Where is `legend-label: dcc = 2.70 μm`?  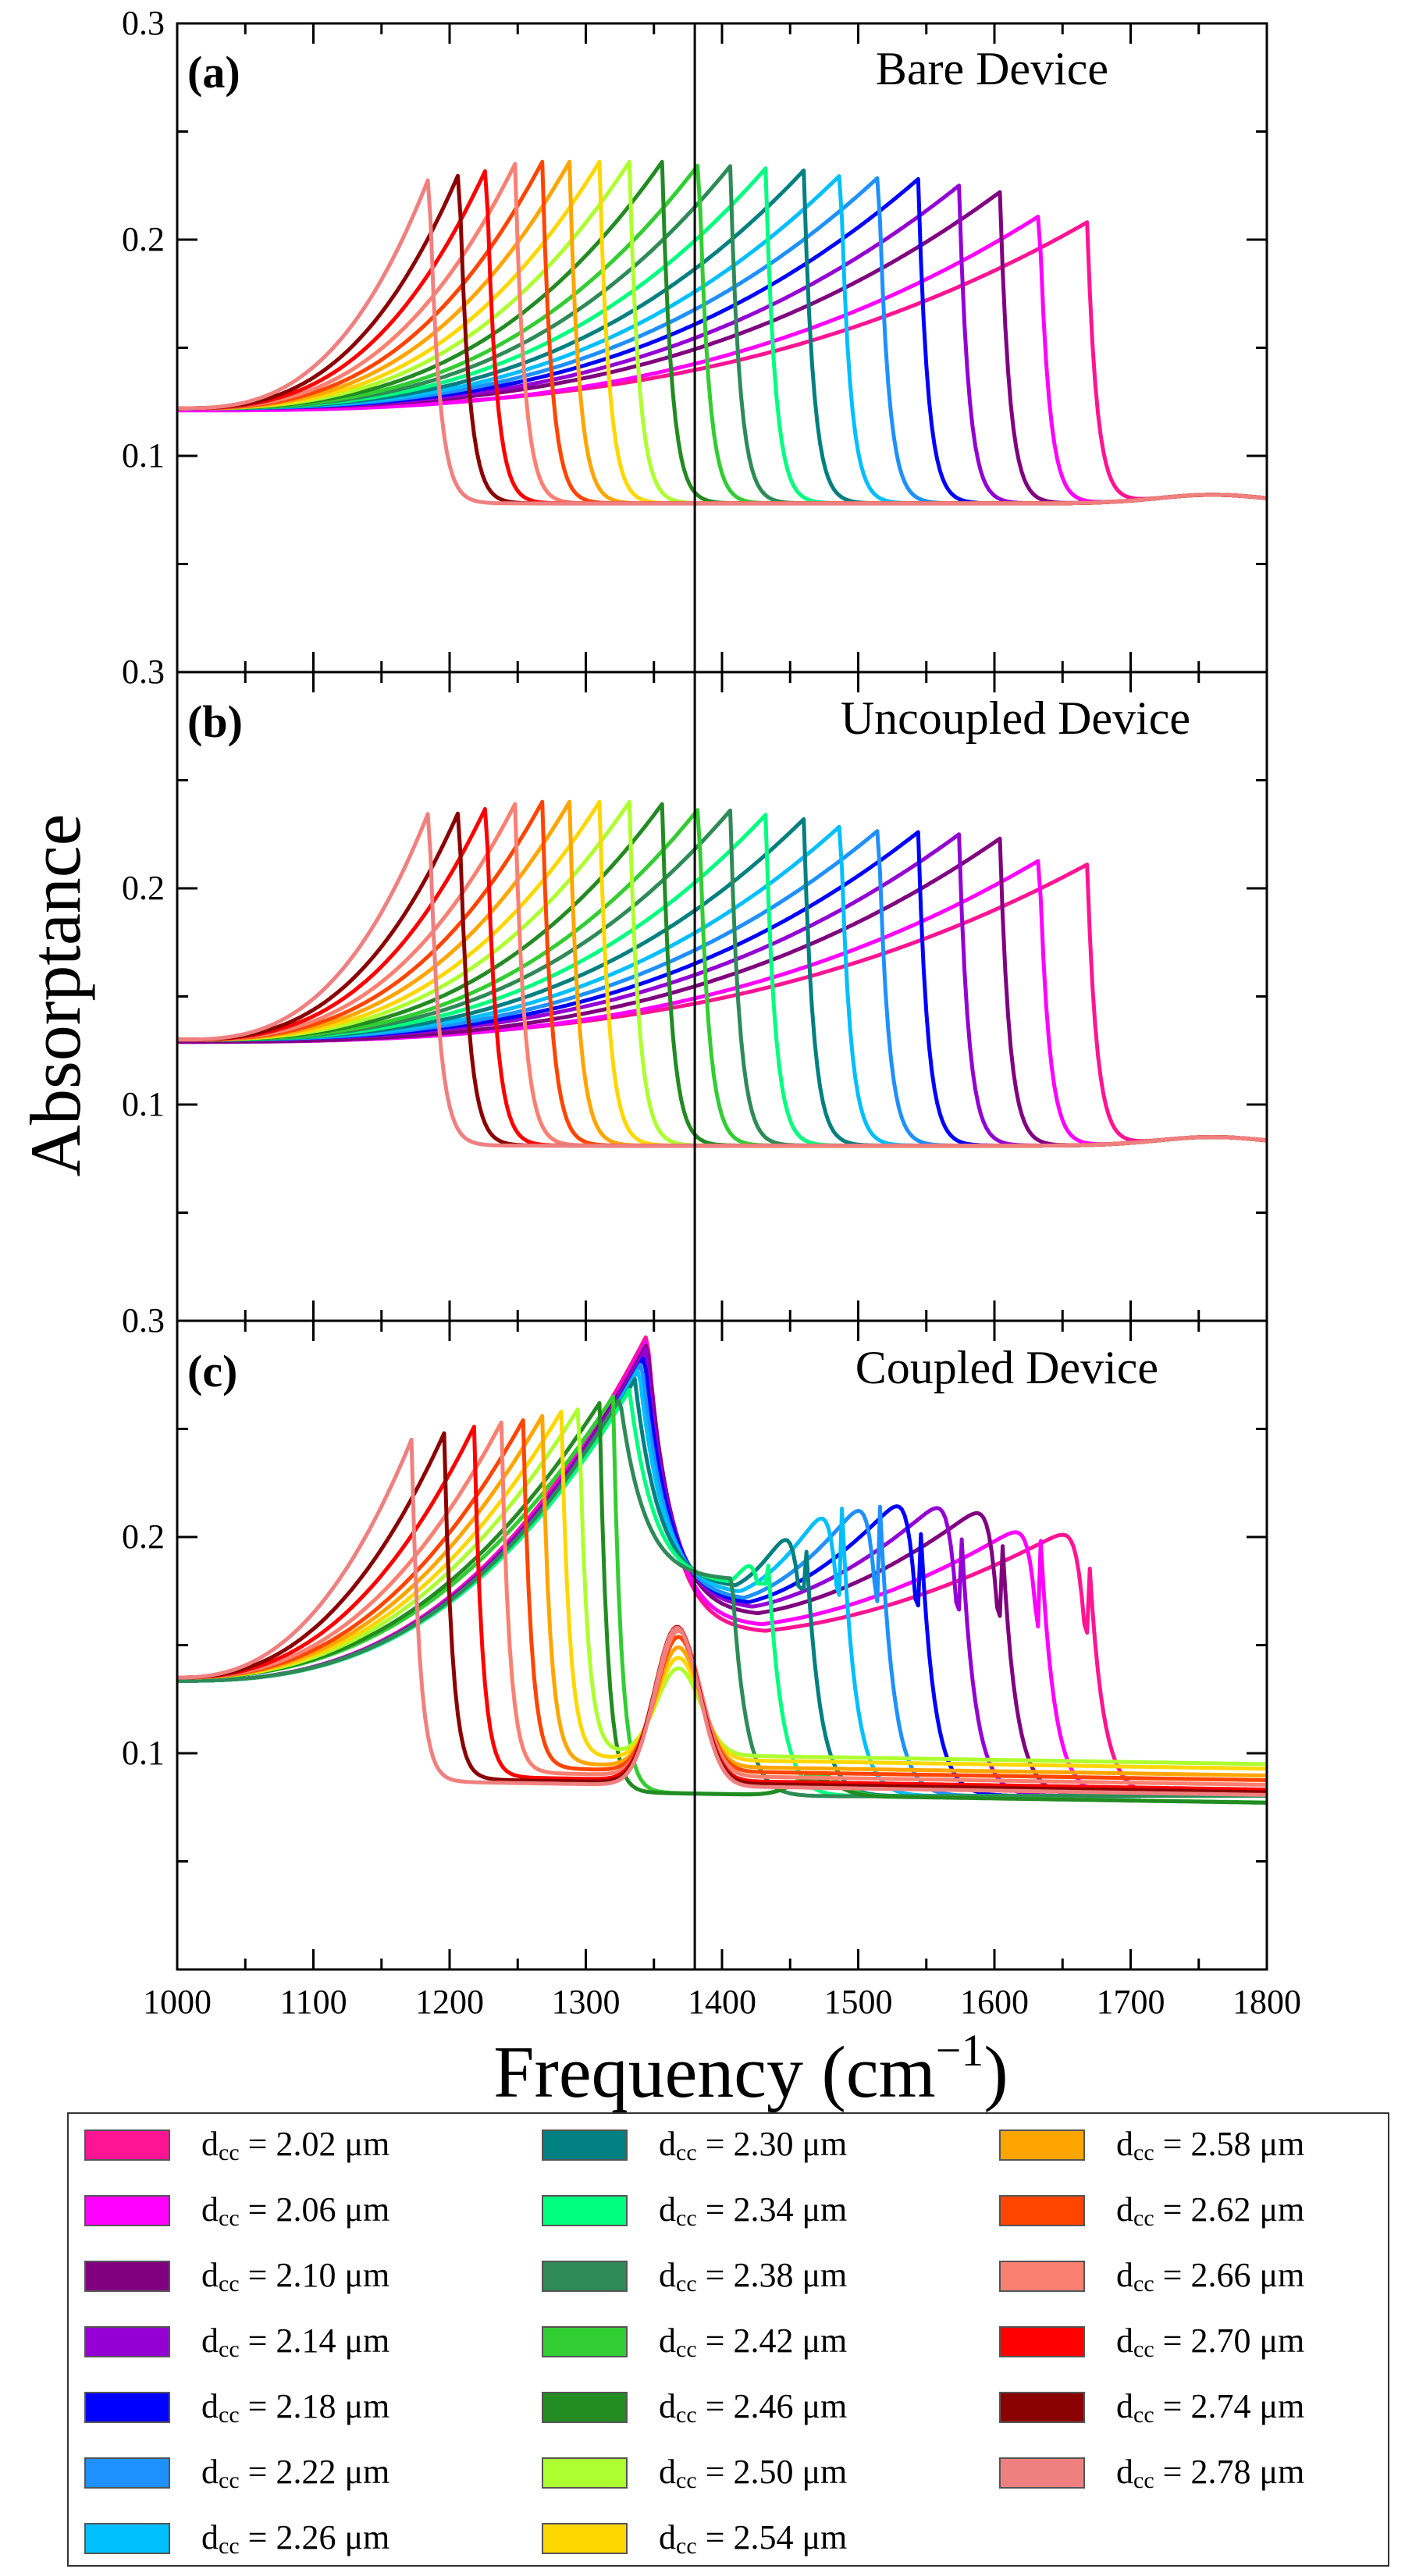 legend-label: dcc = 2.70 μm is located at coordinates (1211, 2342).